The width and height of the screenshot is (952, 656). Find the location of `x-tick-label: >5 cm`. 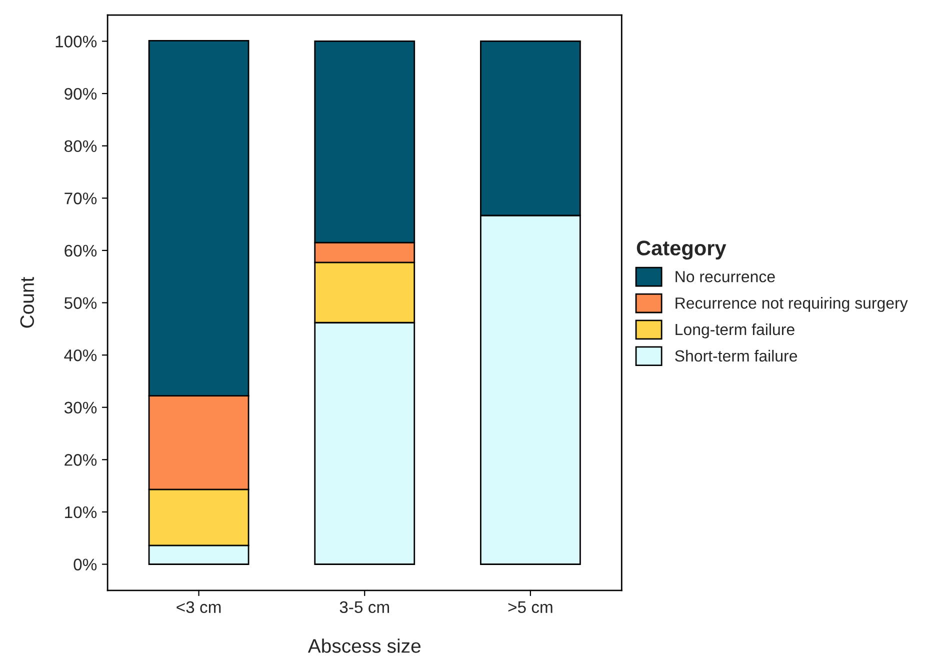

x-tick-label: >5 cm is located at coordinates (530, 607).